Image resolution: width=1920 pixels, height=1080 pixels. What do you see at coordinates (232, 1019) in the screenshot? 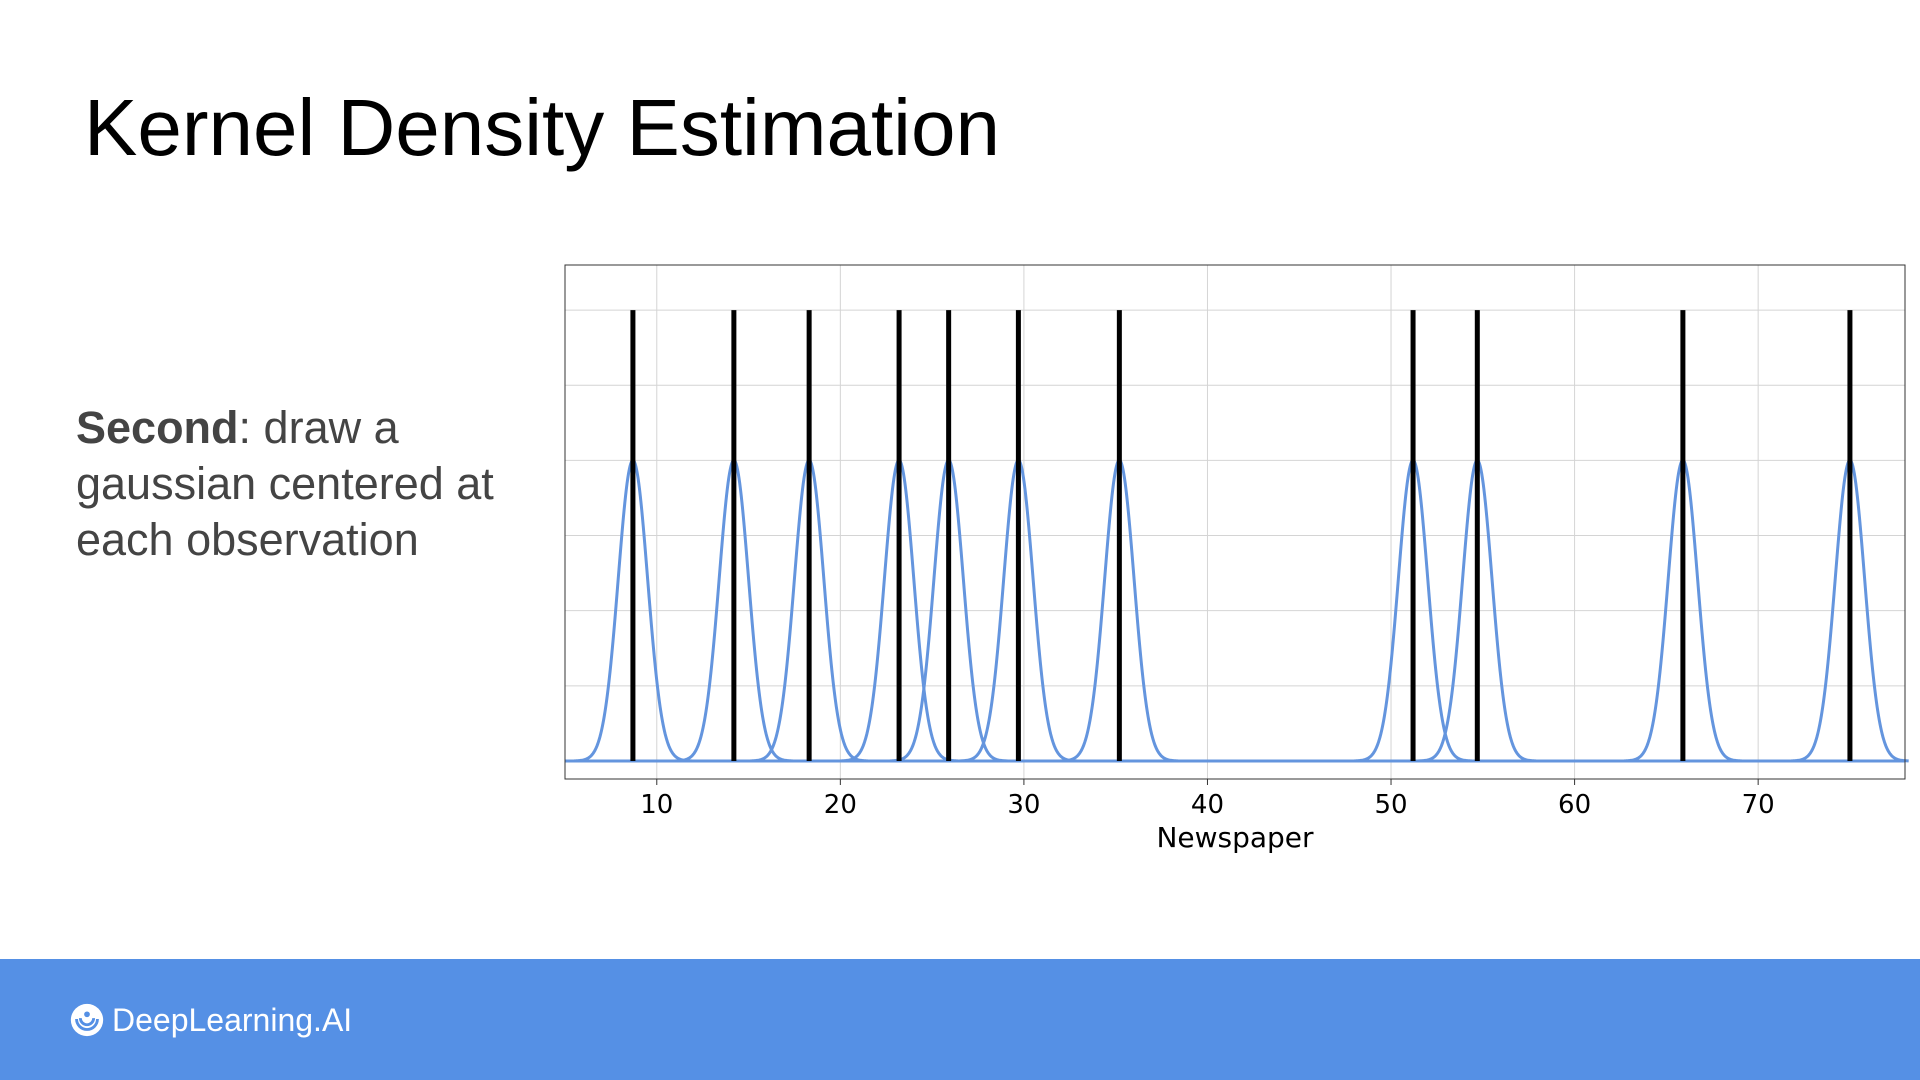
I see `brand-name: DeepLearning.AI` at bounding box center [232, 1019].